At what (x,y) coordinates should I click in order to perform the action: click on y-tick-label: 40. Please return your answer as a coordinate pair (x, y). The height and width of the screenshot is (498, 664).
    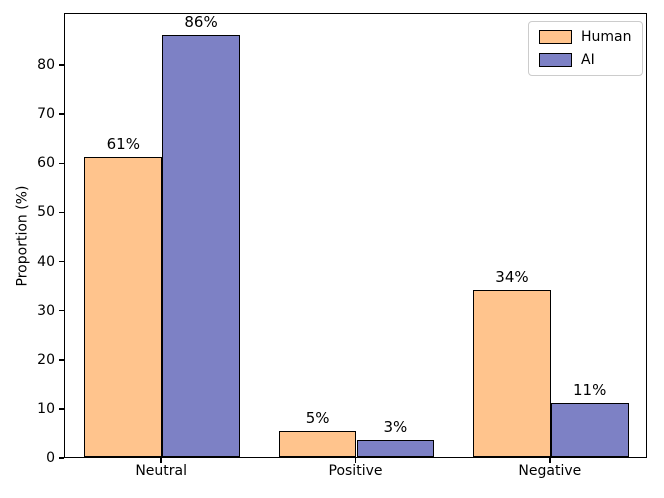
    Looking at the image, I should click on (46, 261).